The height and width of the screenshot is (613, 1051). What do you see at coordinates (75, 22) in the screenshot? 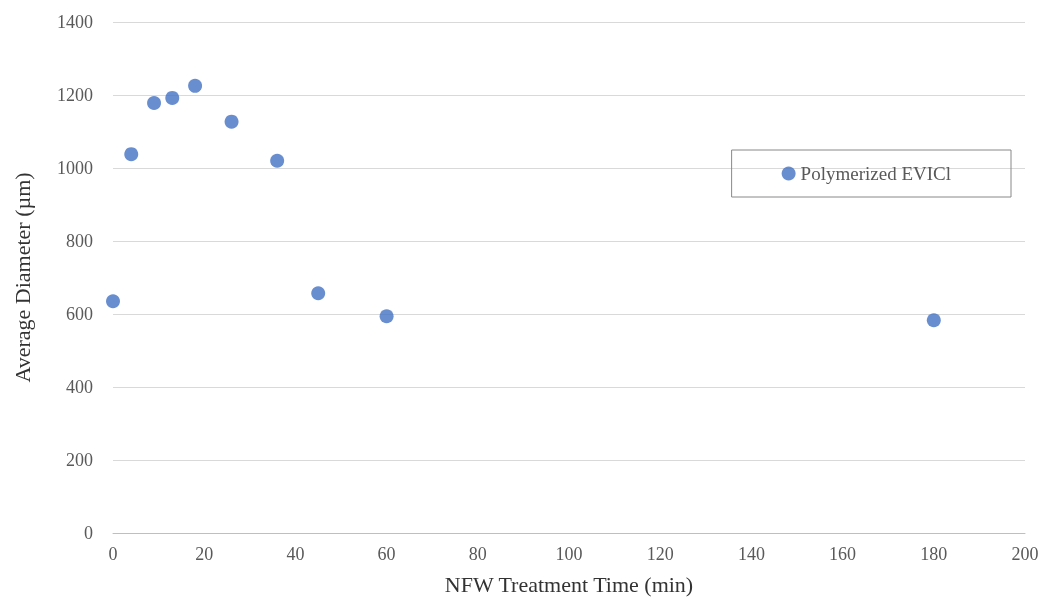
I see `y-tick-label: 1400` at bounding box center [75, 22].